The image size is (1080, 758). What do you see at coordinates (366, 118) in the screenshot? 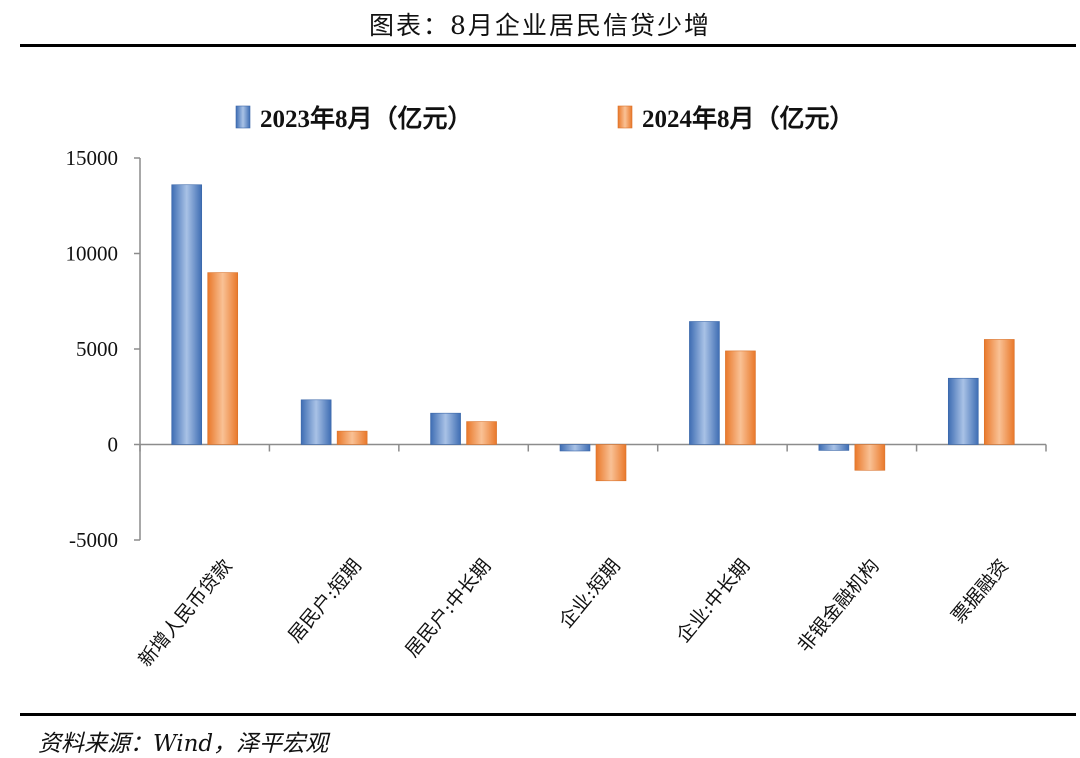
I see `legend-label-1: 2023年8月（亿元）` at bounding box center [366, 118].